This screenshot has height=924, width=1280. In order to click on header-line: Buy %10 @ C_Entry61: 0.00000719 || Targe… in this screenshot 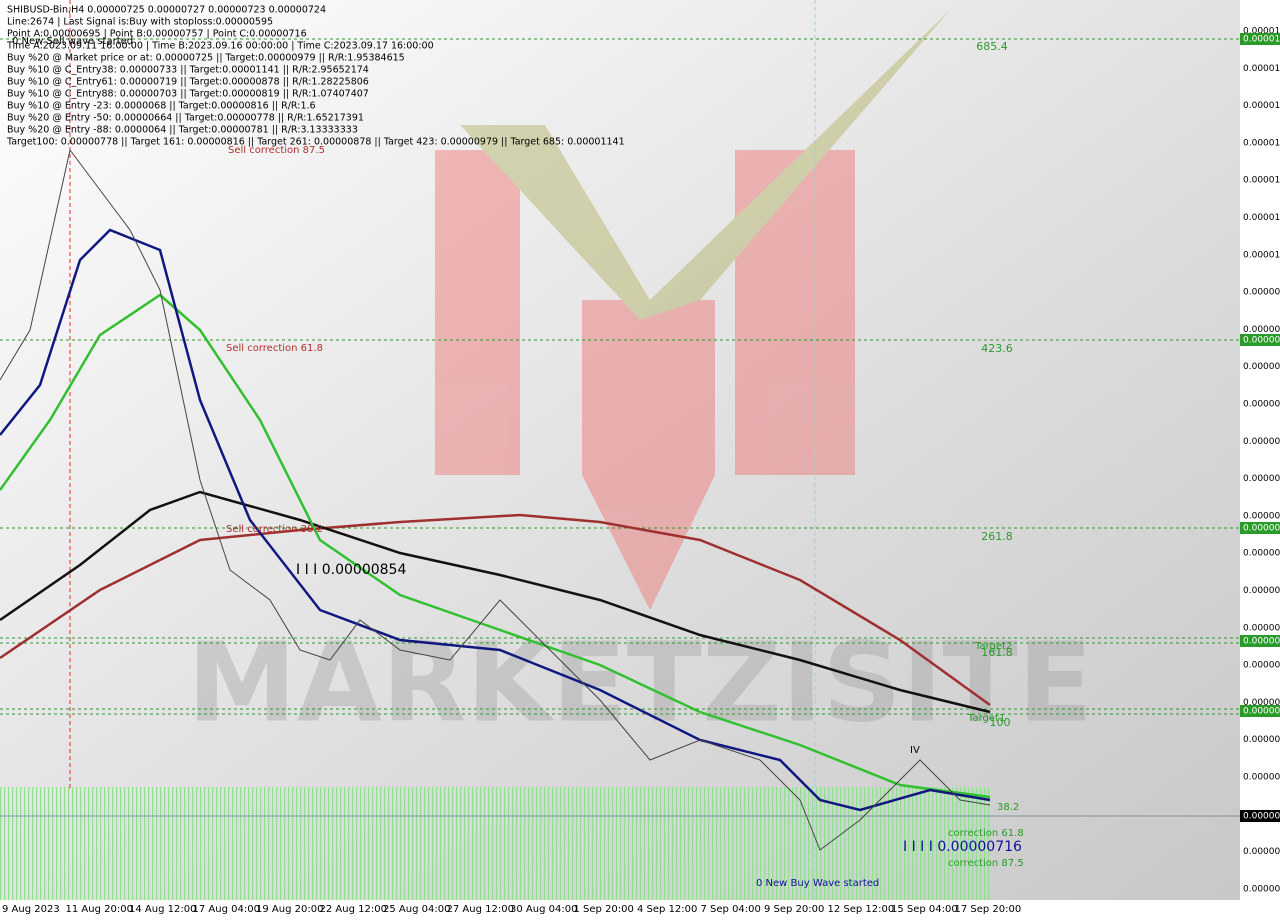, I will do `click(188, 82)`.